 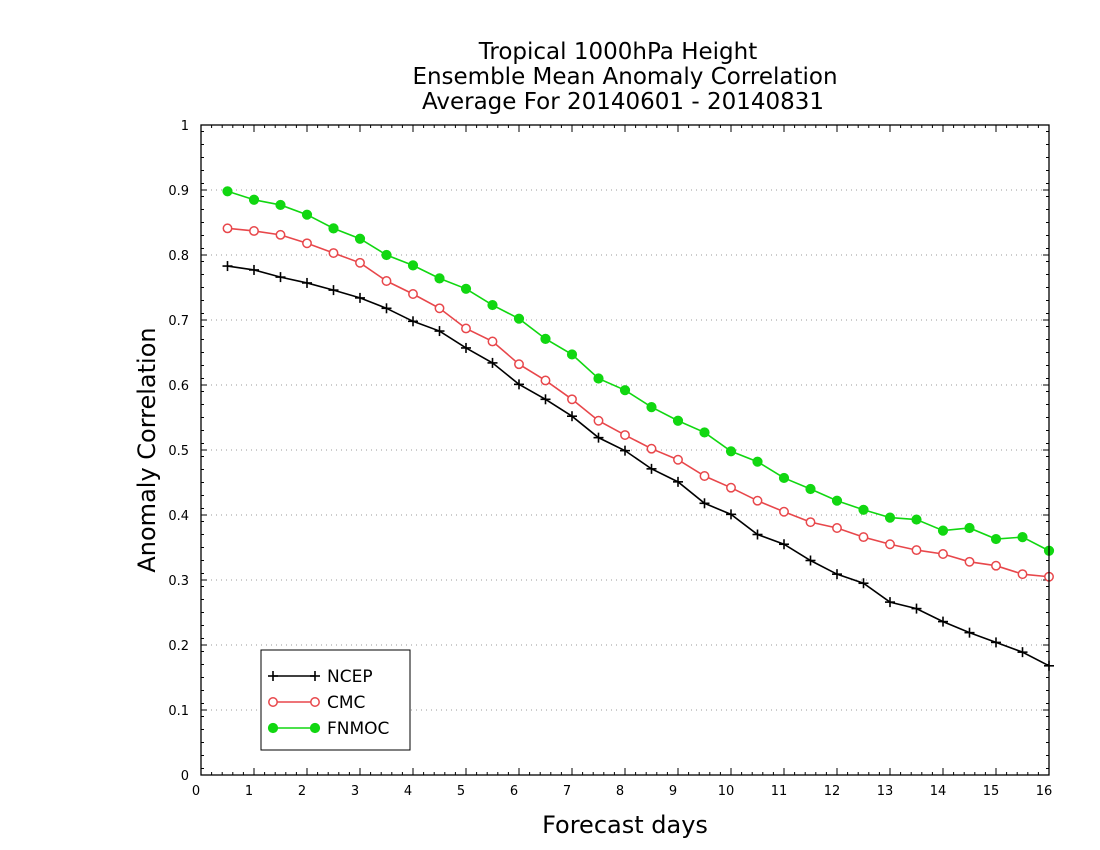 What do you see at coordinates (620, 791) in the screenshot?
I see `x-tick-label: 8` at bounding box center [620, 791].